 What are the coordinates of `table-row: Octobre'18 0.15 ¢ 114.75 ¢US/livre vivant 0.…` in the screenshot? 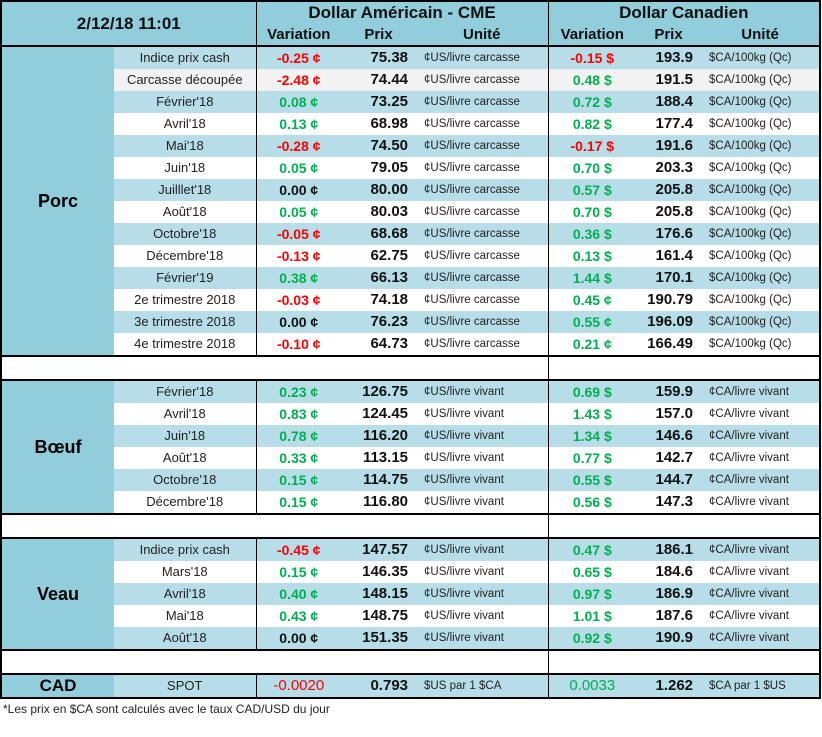 It's located at (411, 480).